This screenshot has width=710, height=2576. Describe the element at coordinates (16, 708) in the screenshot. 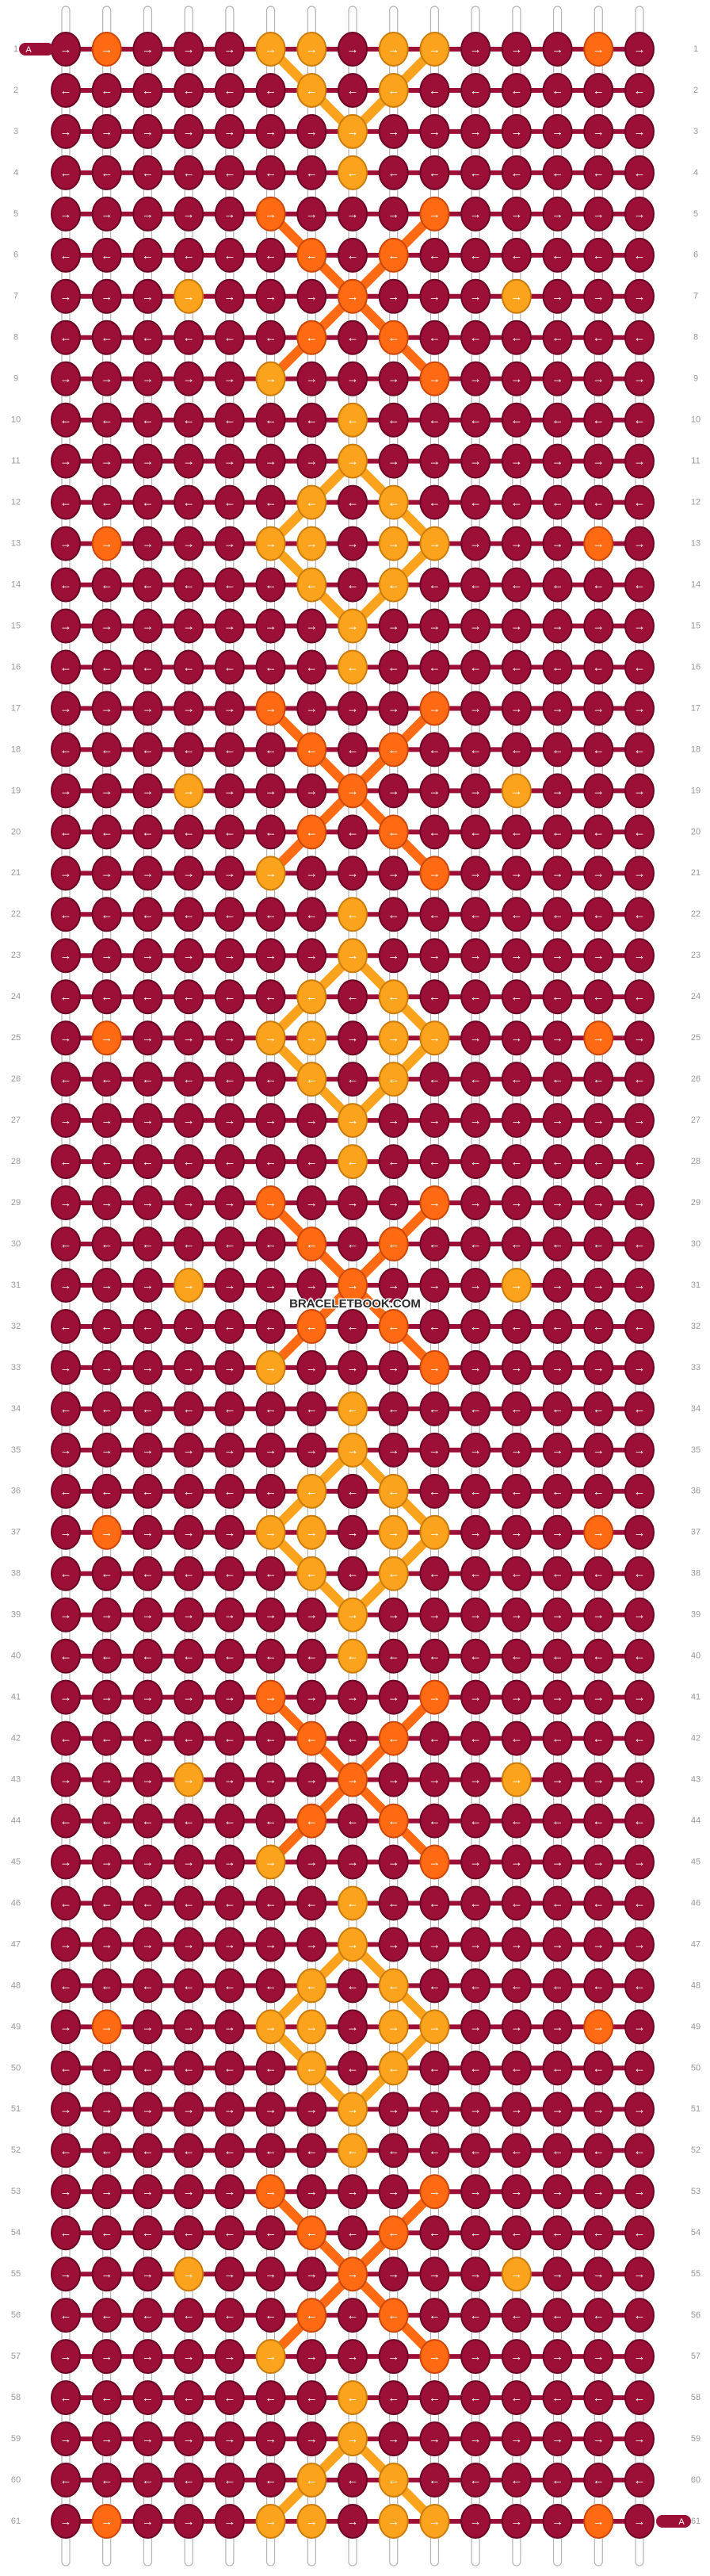

I see `row-number: 17` at that location.